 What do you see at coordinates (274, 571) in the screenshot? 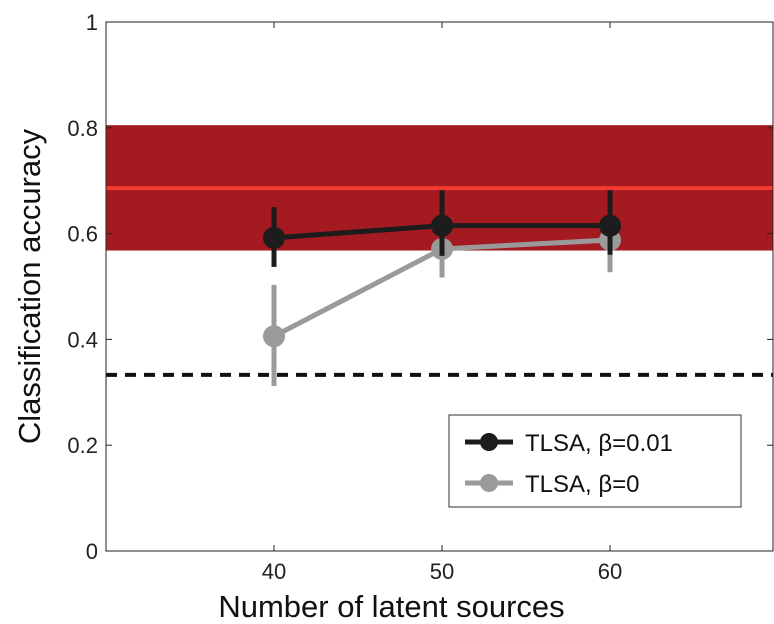
I see `x-tick-label: 40` at bounding box center [274, 571].